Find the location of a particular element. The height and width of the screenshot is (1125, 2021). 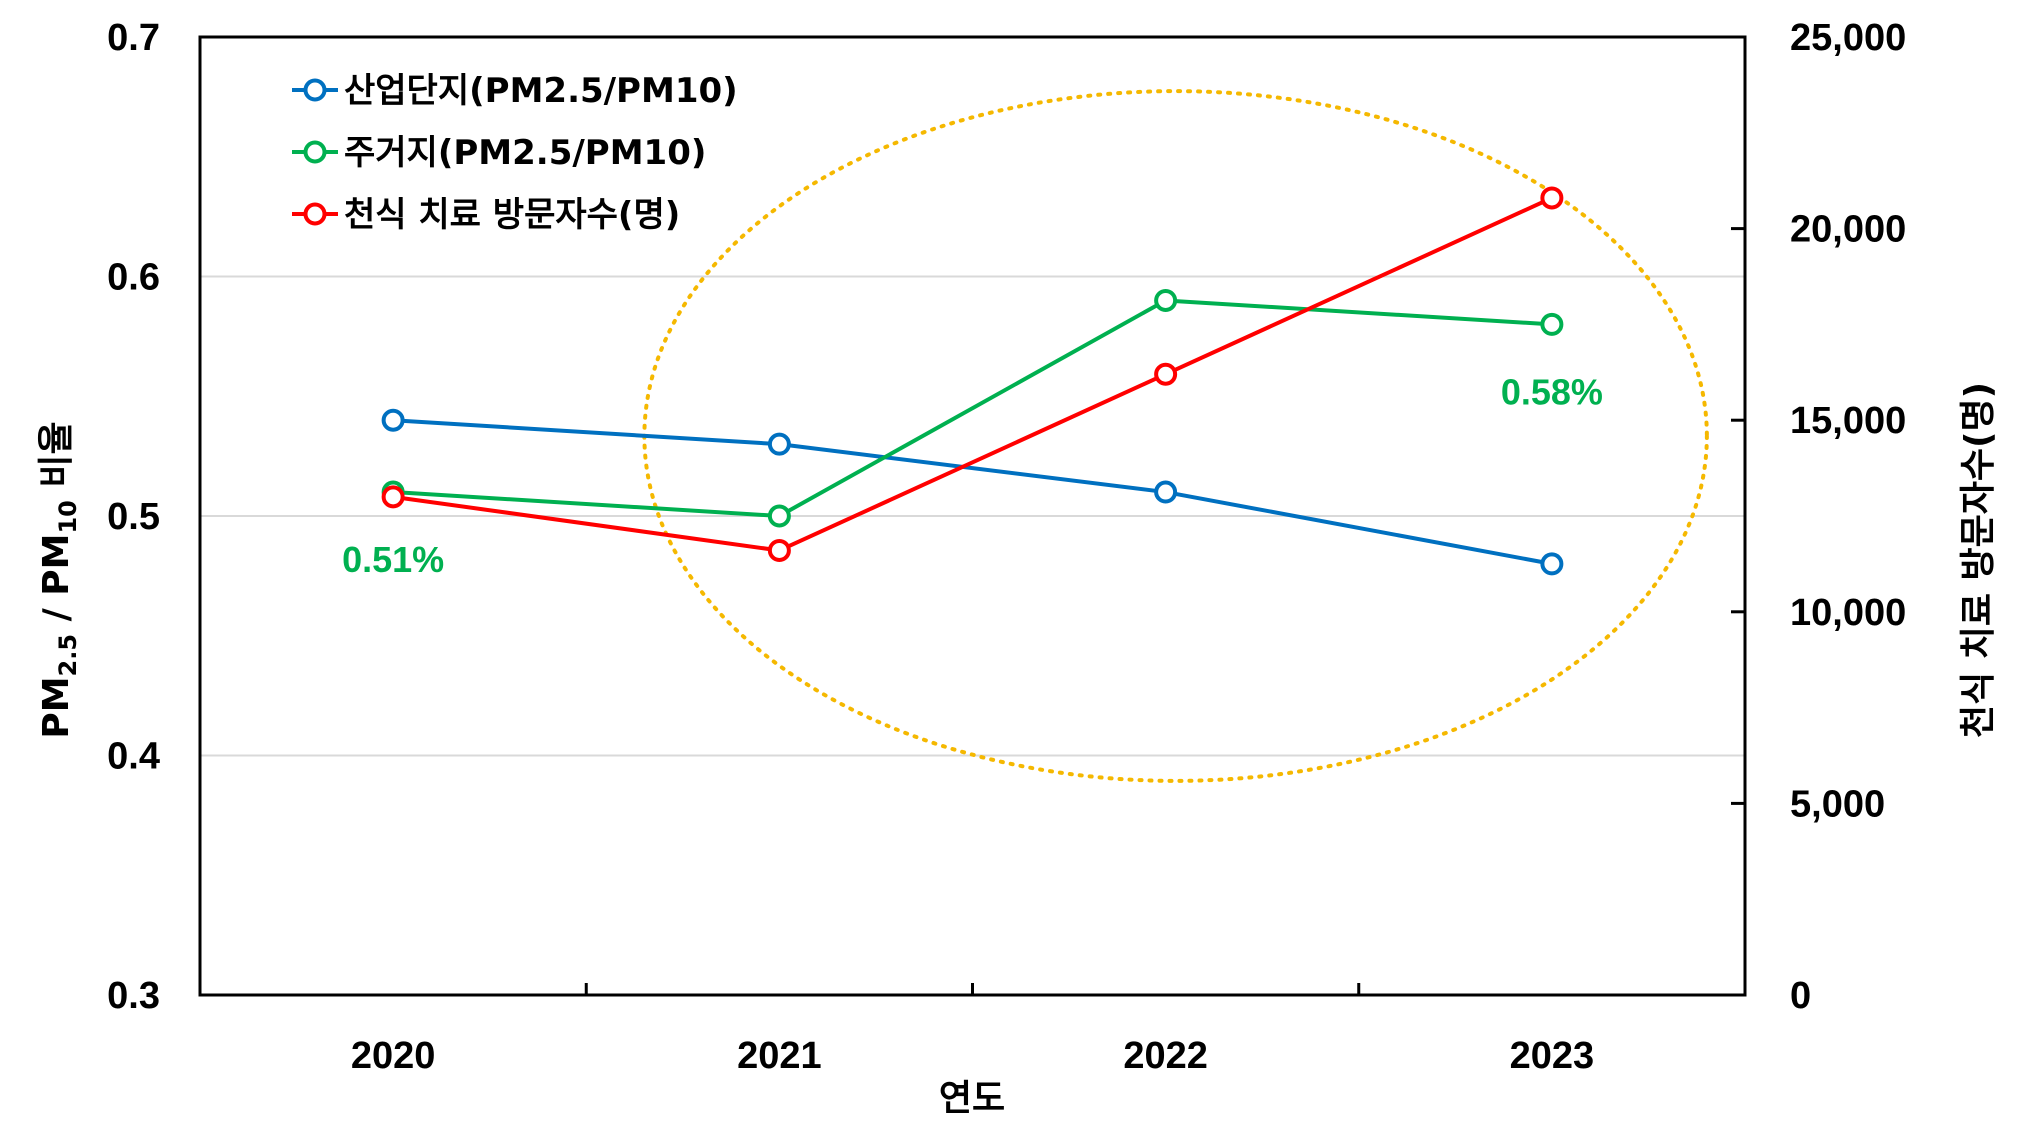

left-axis-title-tail: 비율 is located at coordinates (56, 460).